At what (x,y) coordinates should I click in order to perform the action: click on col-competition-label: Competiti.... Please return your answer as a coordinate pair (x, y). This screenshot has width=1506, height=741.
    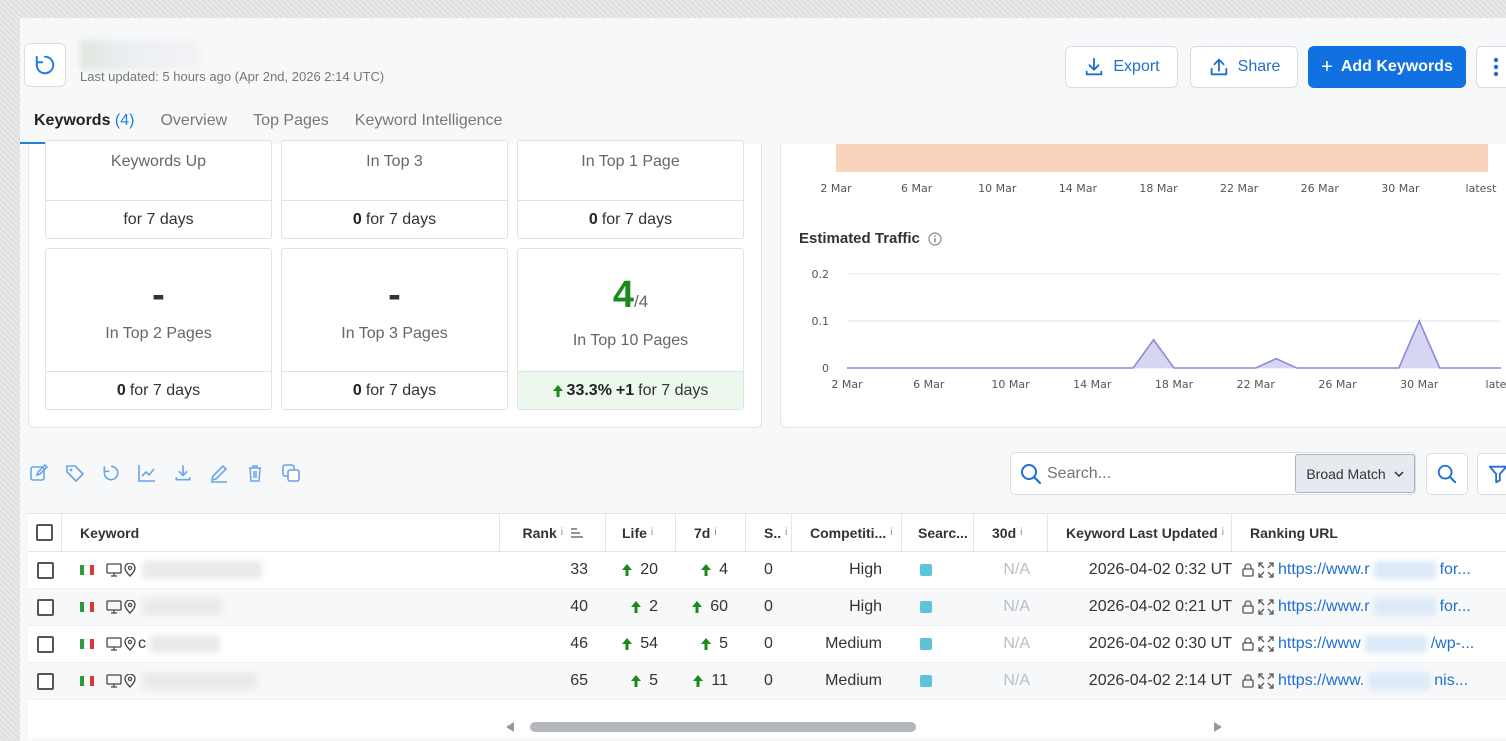
    Looking at the image, I should click on (848, 532).